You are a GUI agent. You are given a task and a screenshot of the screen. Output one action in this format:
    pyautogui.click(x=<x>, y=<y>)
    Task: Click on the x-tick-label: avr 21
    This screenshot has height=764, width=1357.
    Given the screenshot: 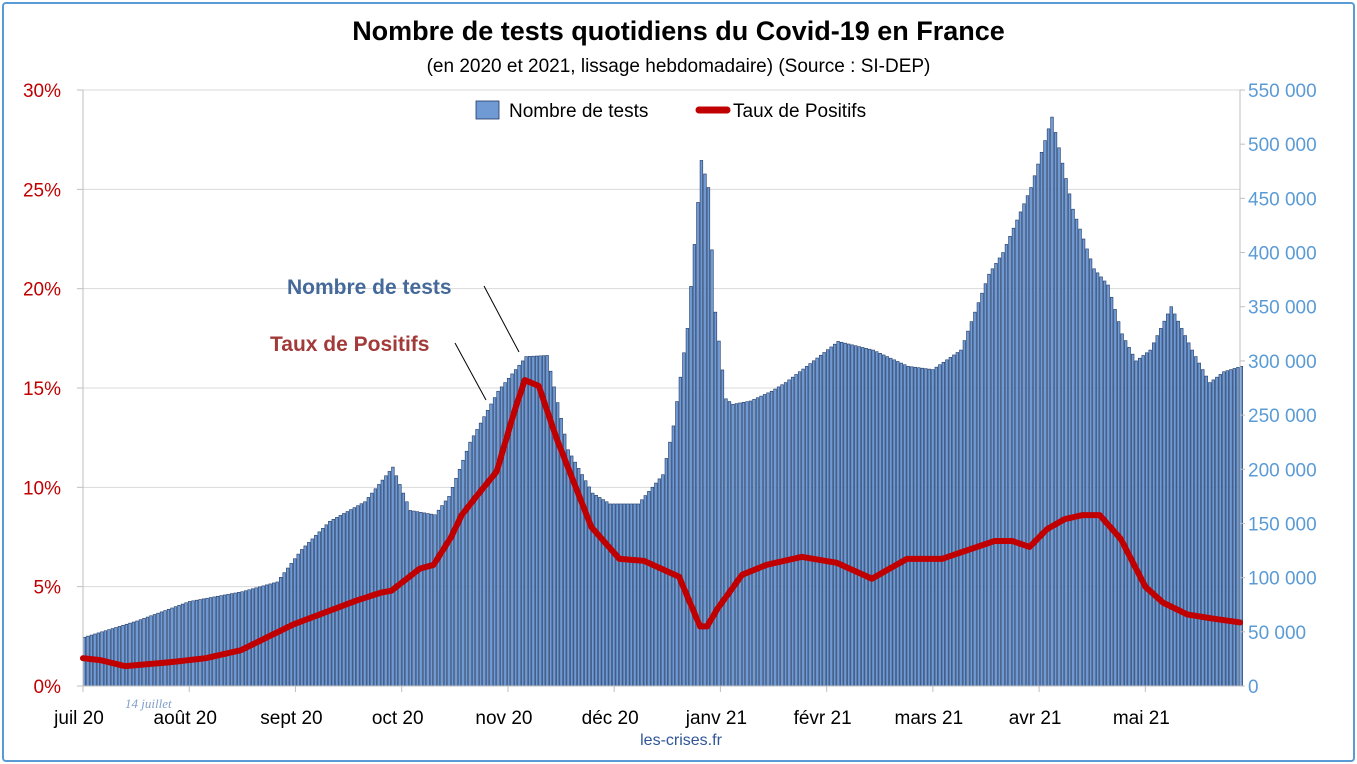 What is the action you would take?
    pyautogui.click(x=1035, y=718)
    